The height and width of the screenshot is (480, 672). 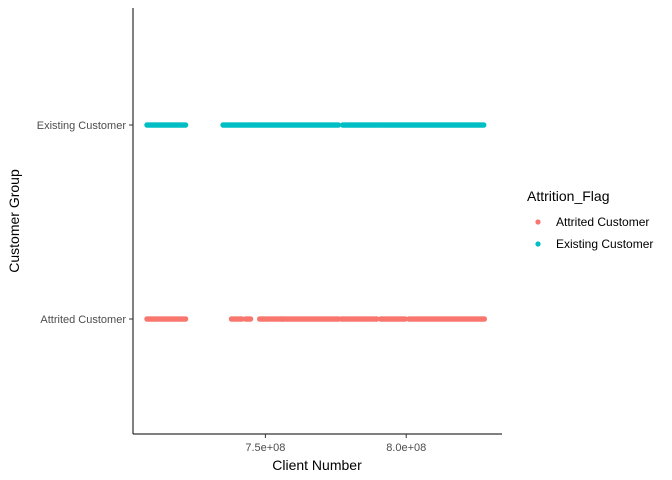 I want to click on legend-key-existing, so click(x=538, y=244).